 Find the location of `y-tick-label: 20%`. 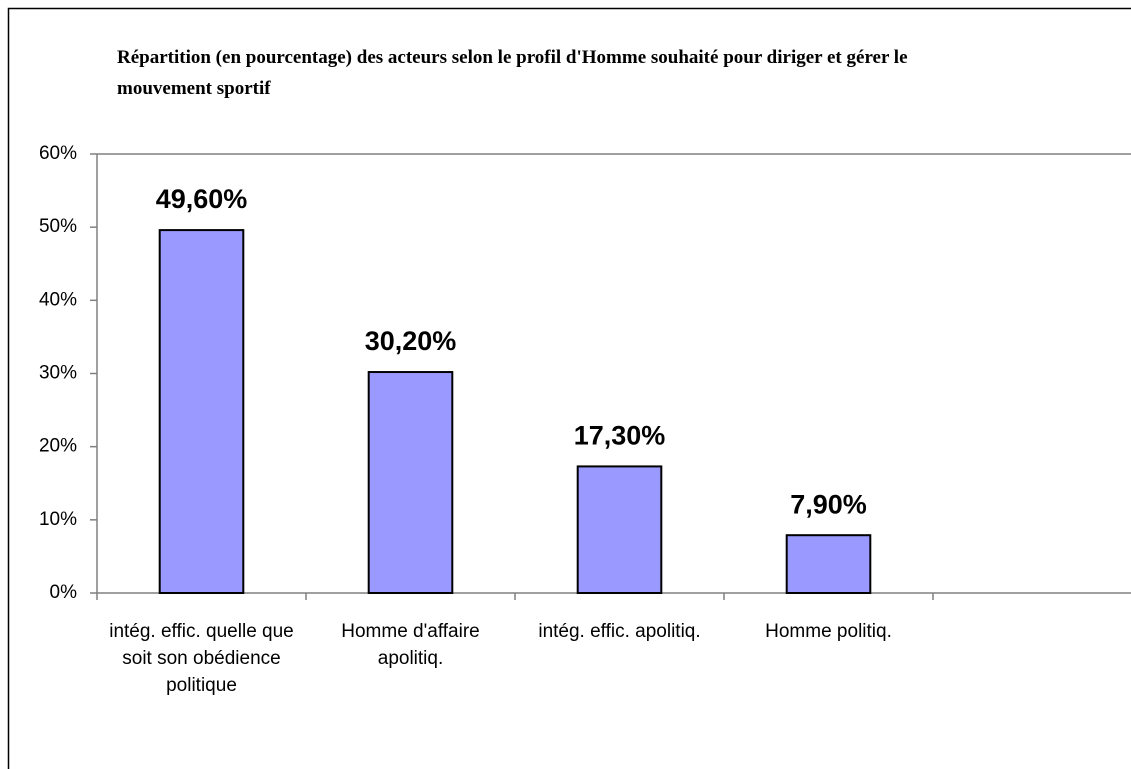

y-tick-label: 20% is located at coordinates (58, 446).